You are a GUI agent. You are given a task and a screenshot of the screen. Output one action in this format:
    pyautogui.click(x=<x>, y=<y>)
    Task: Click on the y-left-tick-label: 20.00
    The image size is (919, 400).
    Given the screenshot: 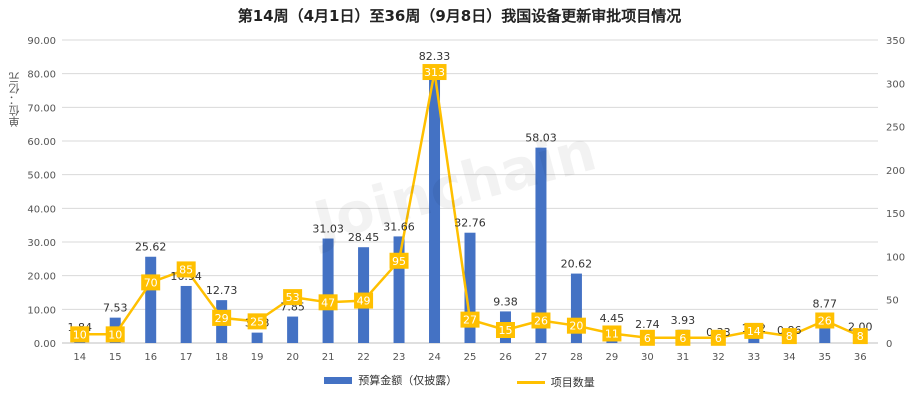 What is the action you would take?
    pyautogui.click(x=41, y=277)
    